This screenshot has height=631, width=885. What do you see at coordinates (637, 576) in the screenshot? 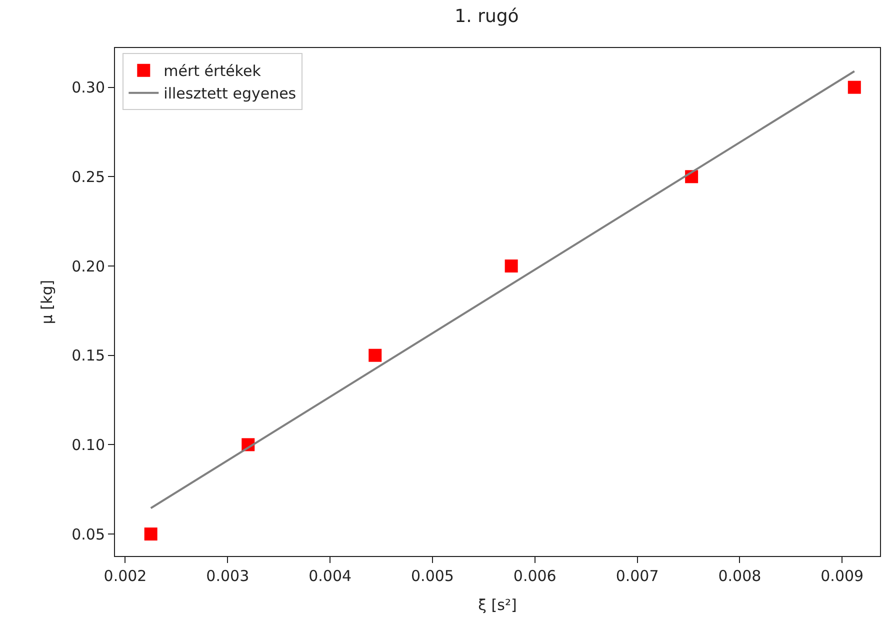
I see `x-tick-label: 0.007` at bounding box center [637, 576].